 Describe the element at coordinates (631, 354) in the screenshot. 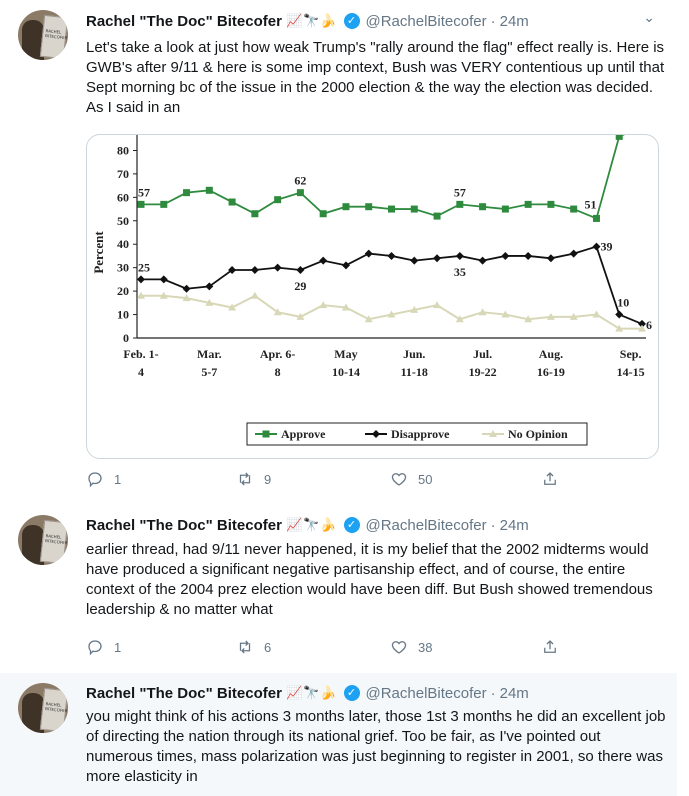

I see `x-tick-label: Sep.` at that location.